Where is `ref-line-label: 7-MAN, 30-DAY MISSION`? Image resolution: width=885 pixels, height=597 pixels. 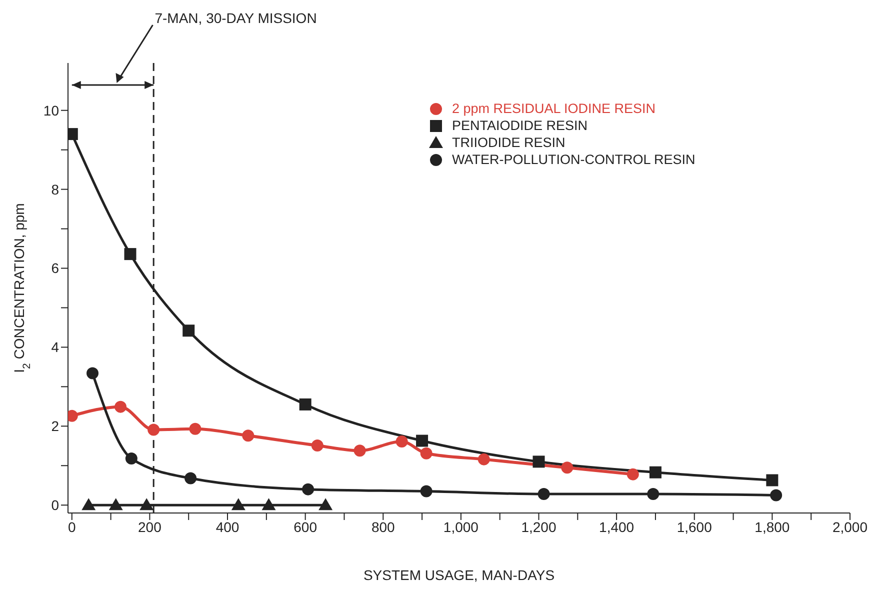 ref-line-label: 7-MAN, 30-DAY MISSION is located at coordinates (235, 18).